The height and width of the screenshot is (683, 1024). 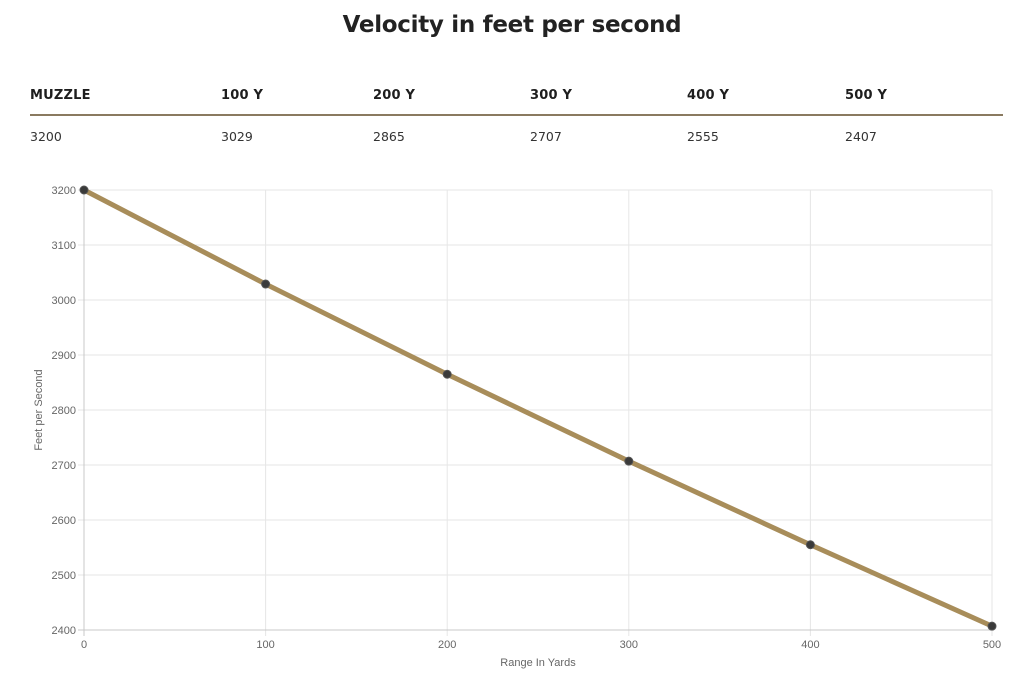 I want to click on value-100y: 3029, so click(x=237, y=136).